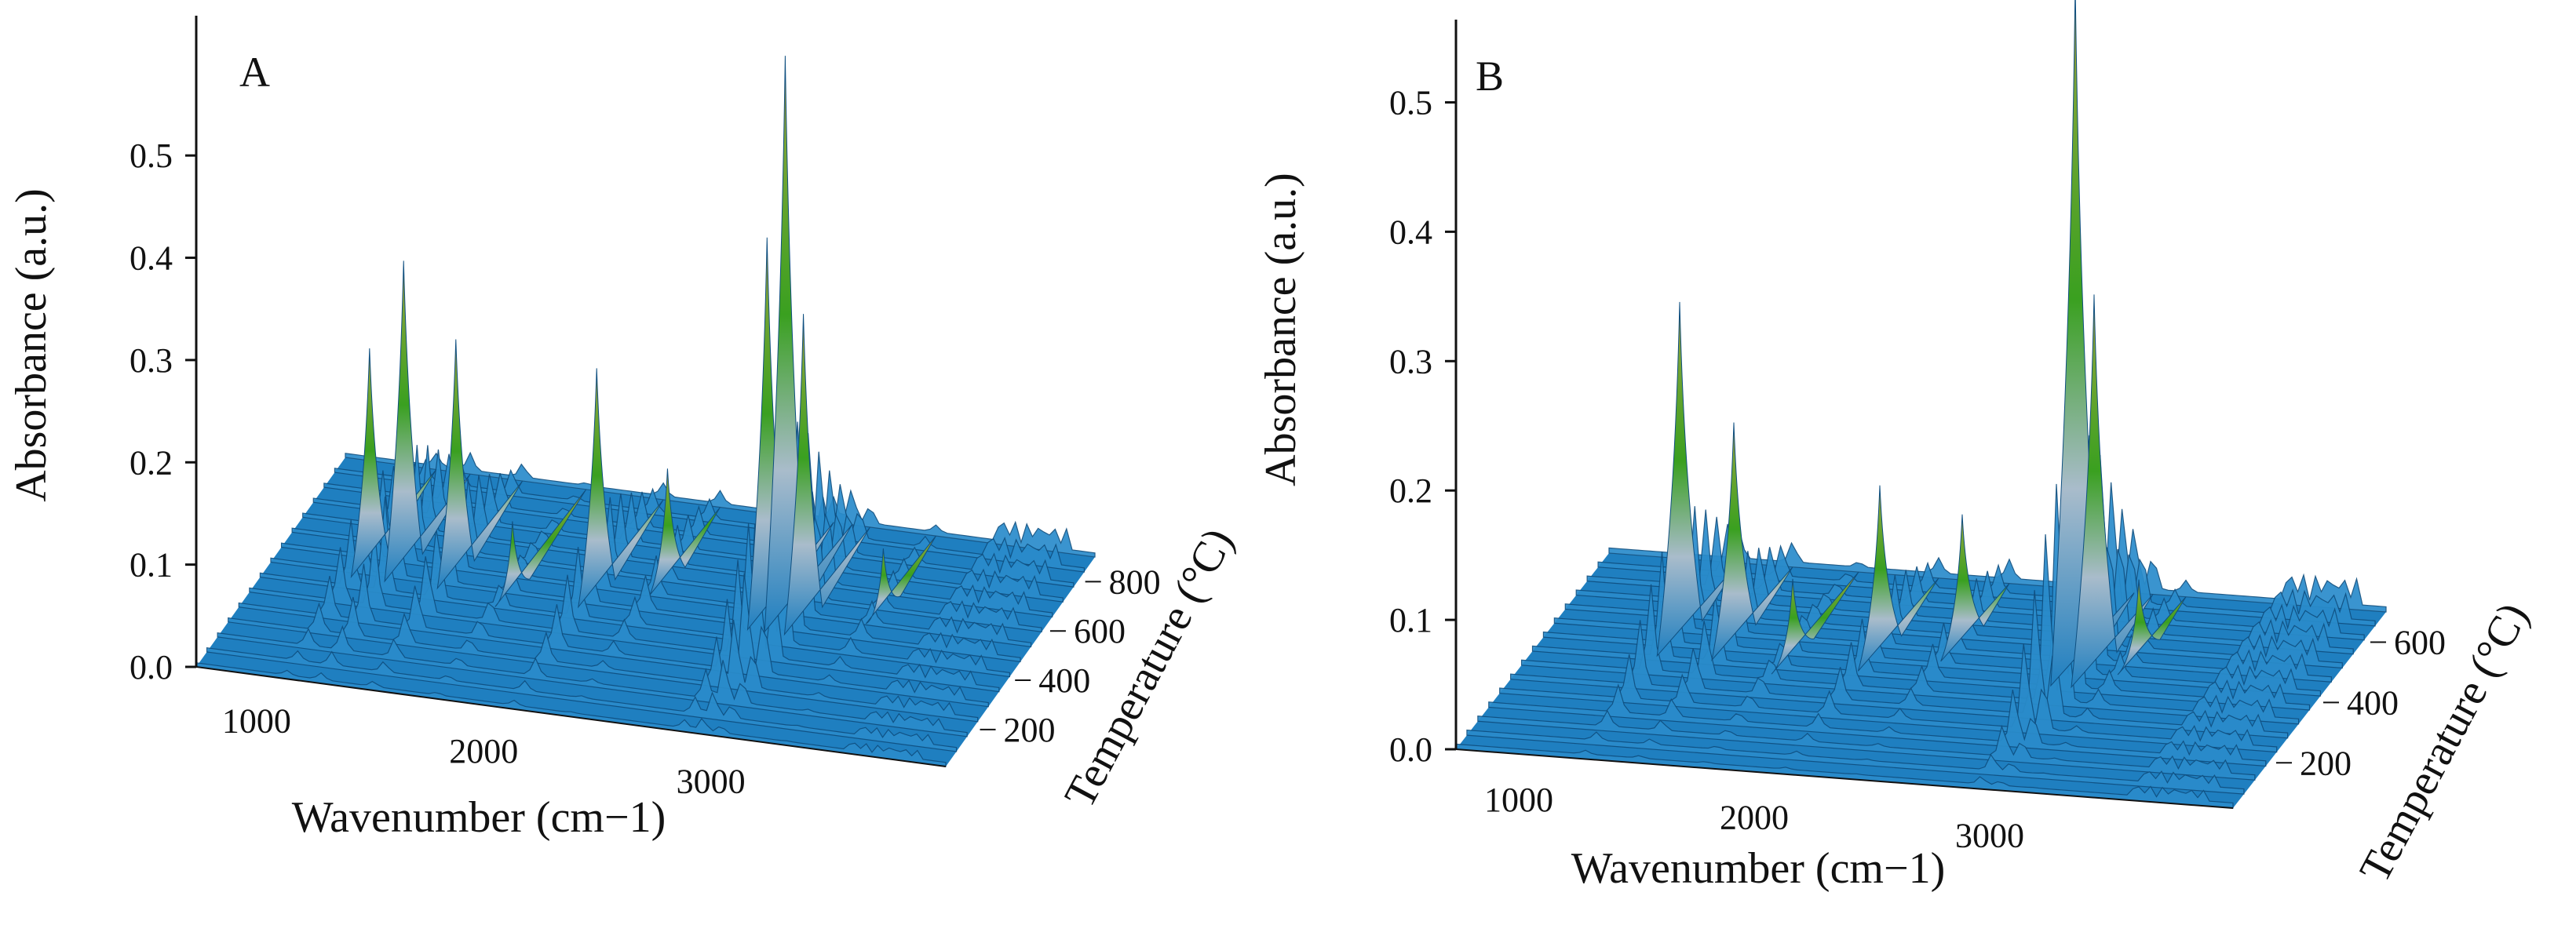  I want to click on panel-label: B, so click(1490, 76).